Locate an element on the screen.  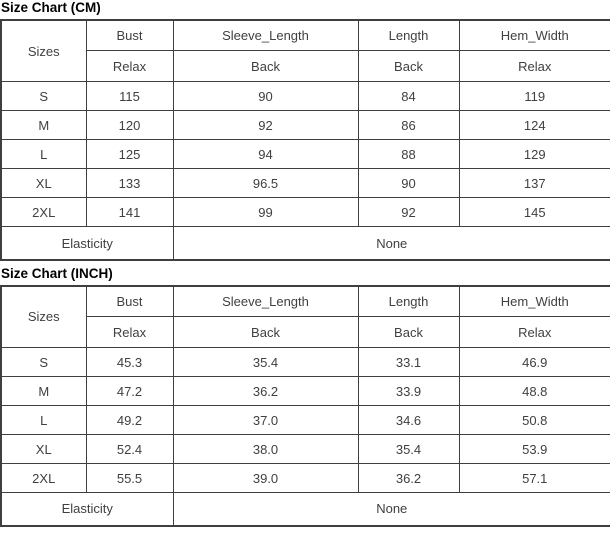
value-cell: 39.0 is located at coordinates (265, 478).